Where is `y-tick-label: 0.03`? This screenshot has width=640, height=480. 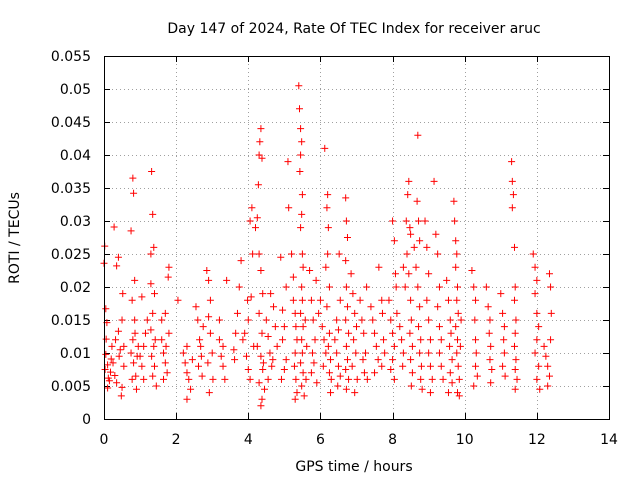 y-tick-label: 0.03 is located at coordinates (75, 222).